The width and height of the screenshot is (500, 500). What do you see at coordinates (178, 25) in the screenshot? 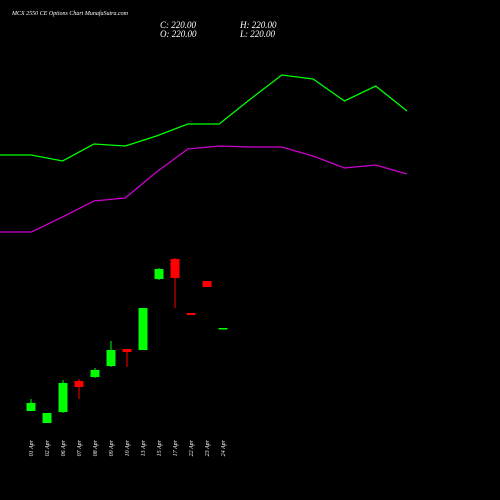
I see `close-info: C: 220.00` at bounding box center [178, 25].